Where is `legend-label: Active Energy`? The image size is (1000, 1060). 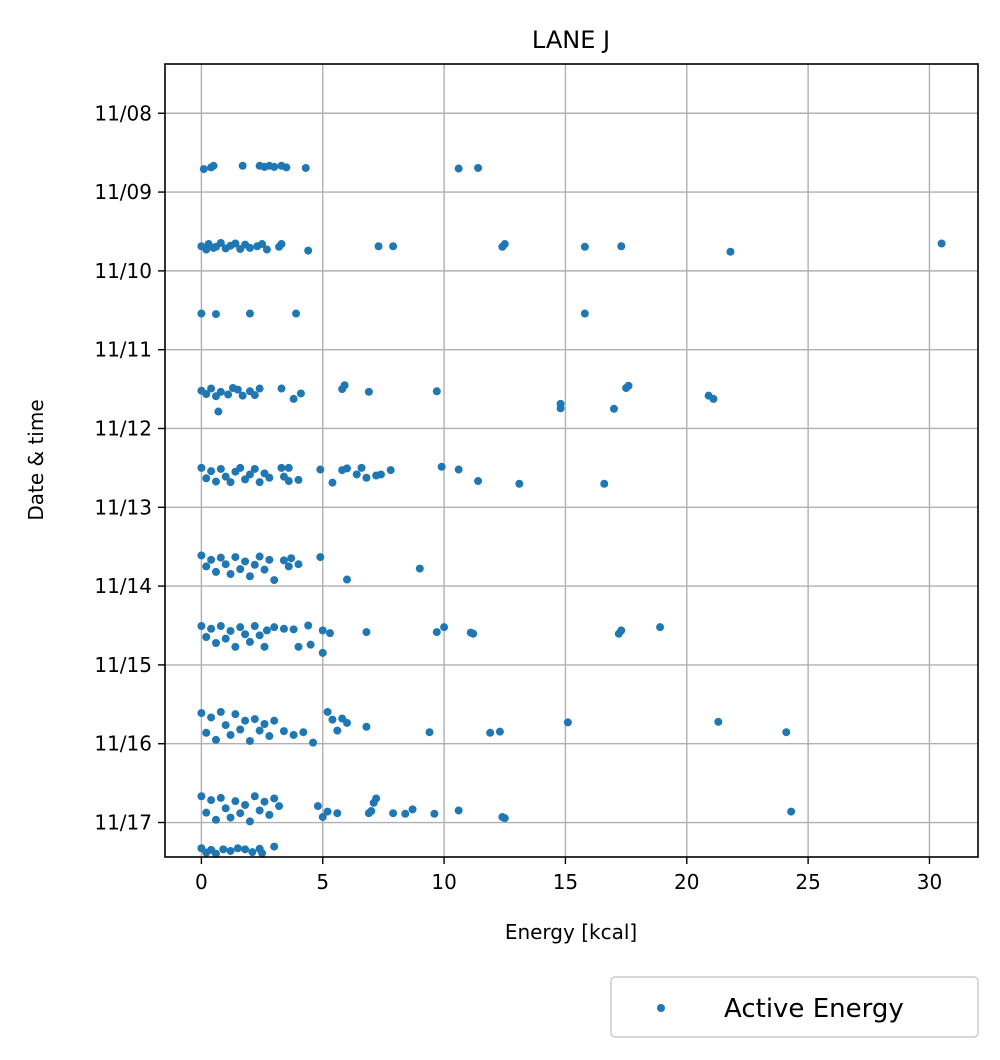
legend-label: Active Energy is located at coordinates (814, 1009).